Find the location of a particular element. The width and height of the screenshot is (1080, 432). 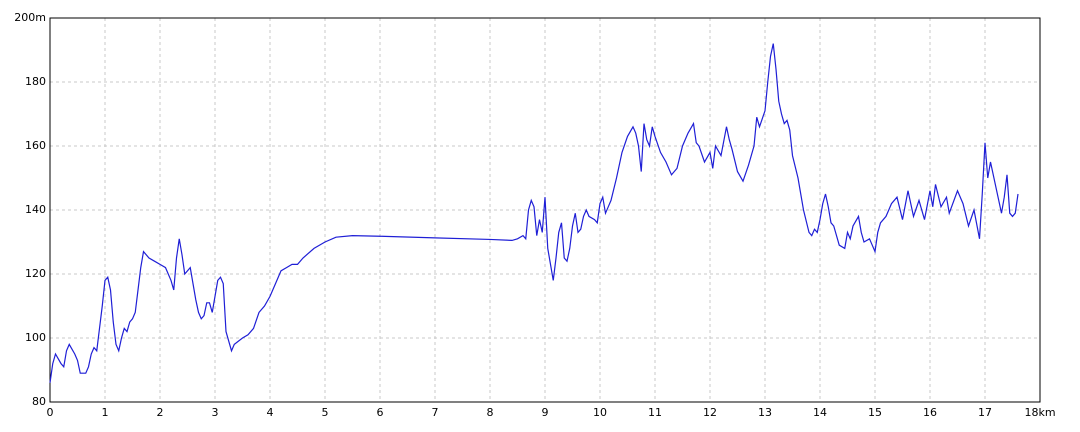

x-tick-label: 11 is located at coordinates (655, 412).